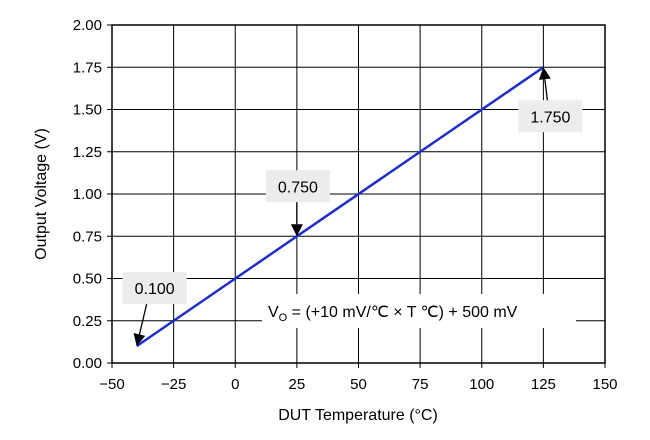 This screenshot has height=440, width=650. Describe the element at coordinates (283, 318) in the screenshot. I see `formula-subscript: O` at that location.